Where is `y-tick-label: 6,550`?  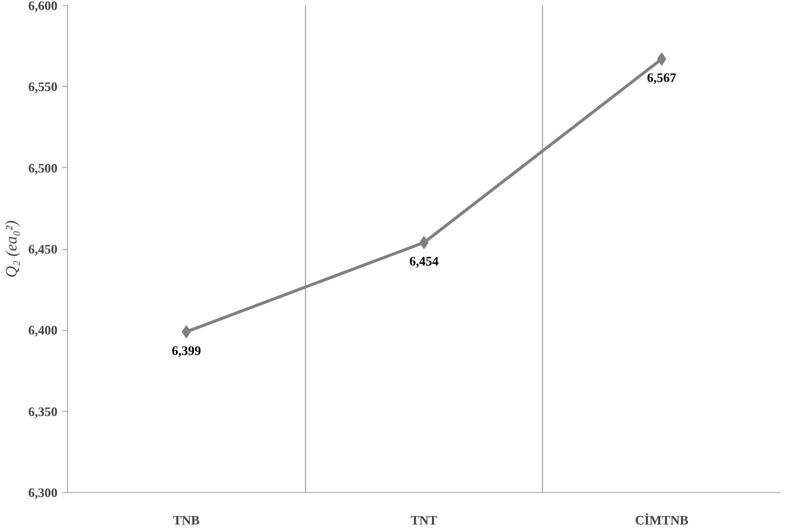
y-tick-label: 6,550 is located at coordinates (43, 86).